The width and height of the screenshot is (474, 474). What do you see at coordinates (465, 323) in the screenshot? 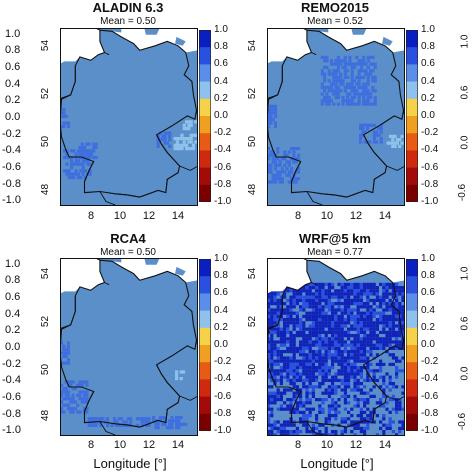
I see `outer-right-tick: 0.6` at bounding box center [465, 323].